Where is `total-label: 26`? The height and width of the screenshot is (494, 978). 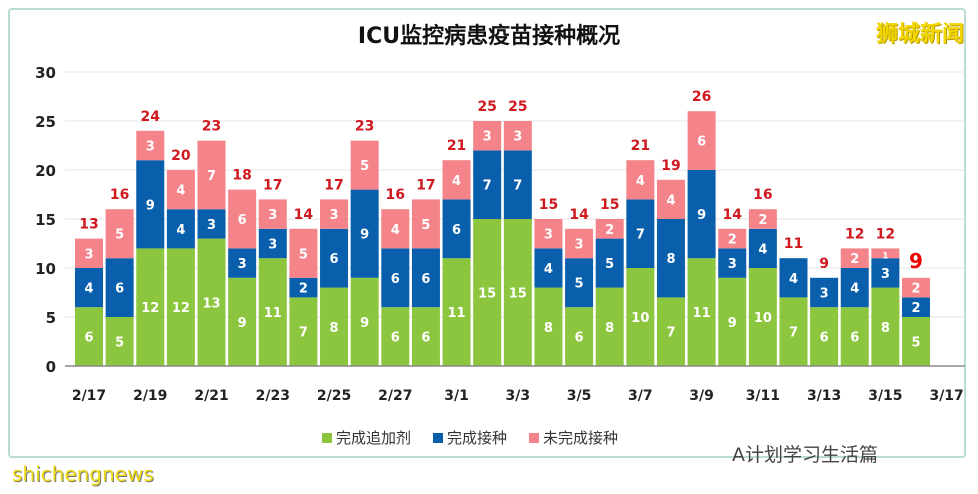 total-label: 26 is located at coordinates (701, 97).